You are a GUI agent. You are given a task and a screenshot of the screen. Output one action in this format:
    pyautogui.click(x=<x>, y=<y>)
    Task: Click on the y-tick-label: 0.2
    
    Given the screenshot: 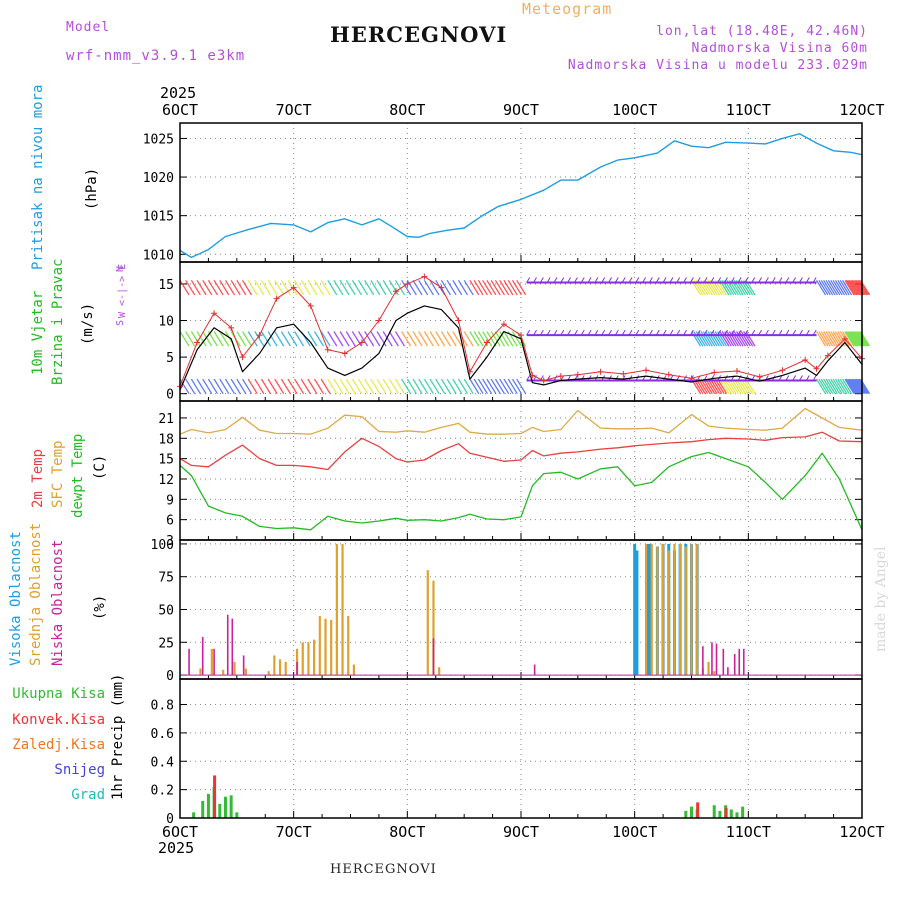 What is the action you would take?
    pyautogui.click(x=162, y=791)
    